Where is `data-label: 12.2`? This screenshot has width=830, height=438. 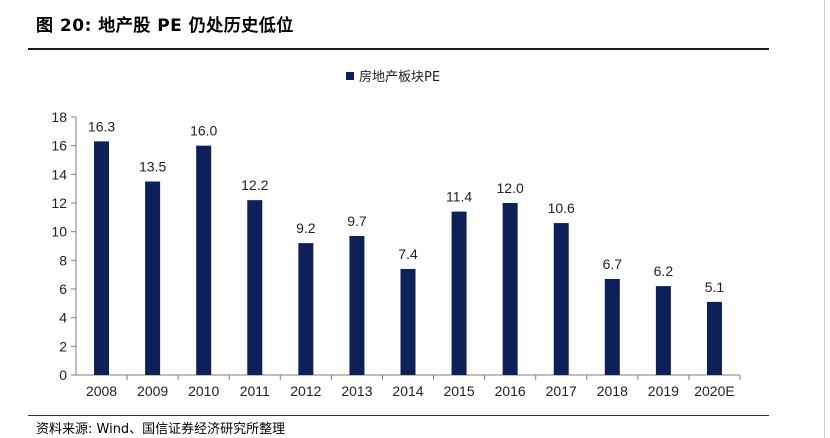
data-label: 12.2 is located at coordinates (254, 185).